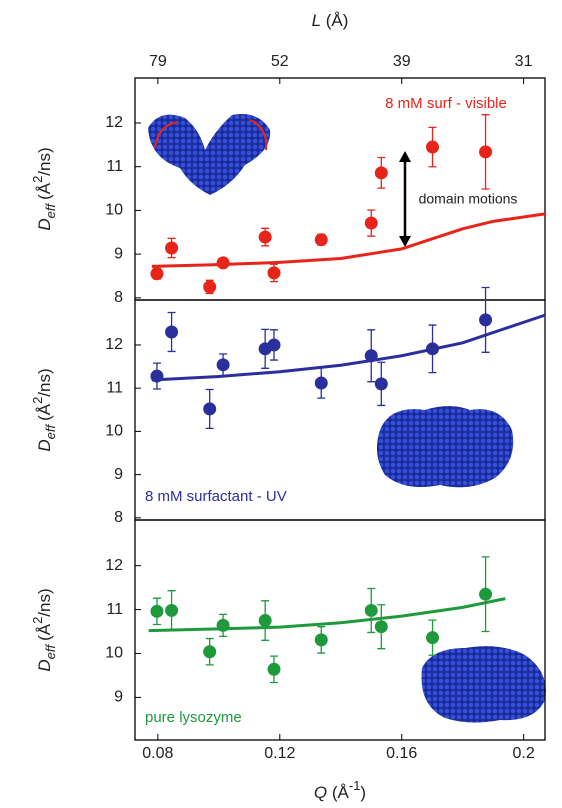  I want to click on top-tick-label: 52, so click(280, 61).